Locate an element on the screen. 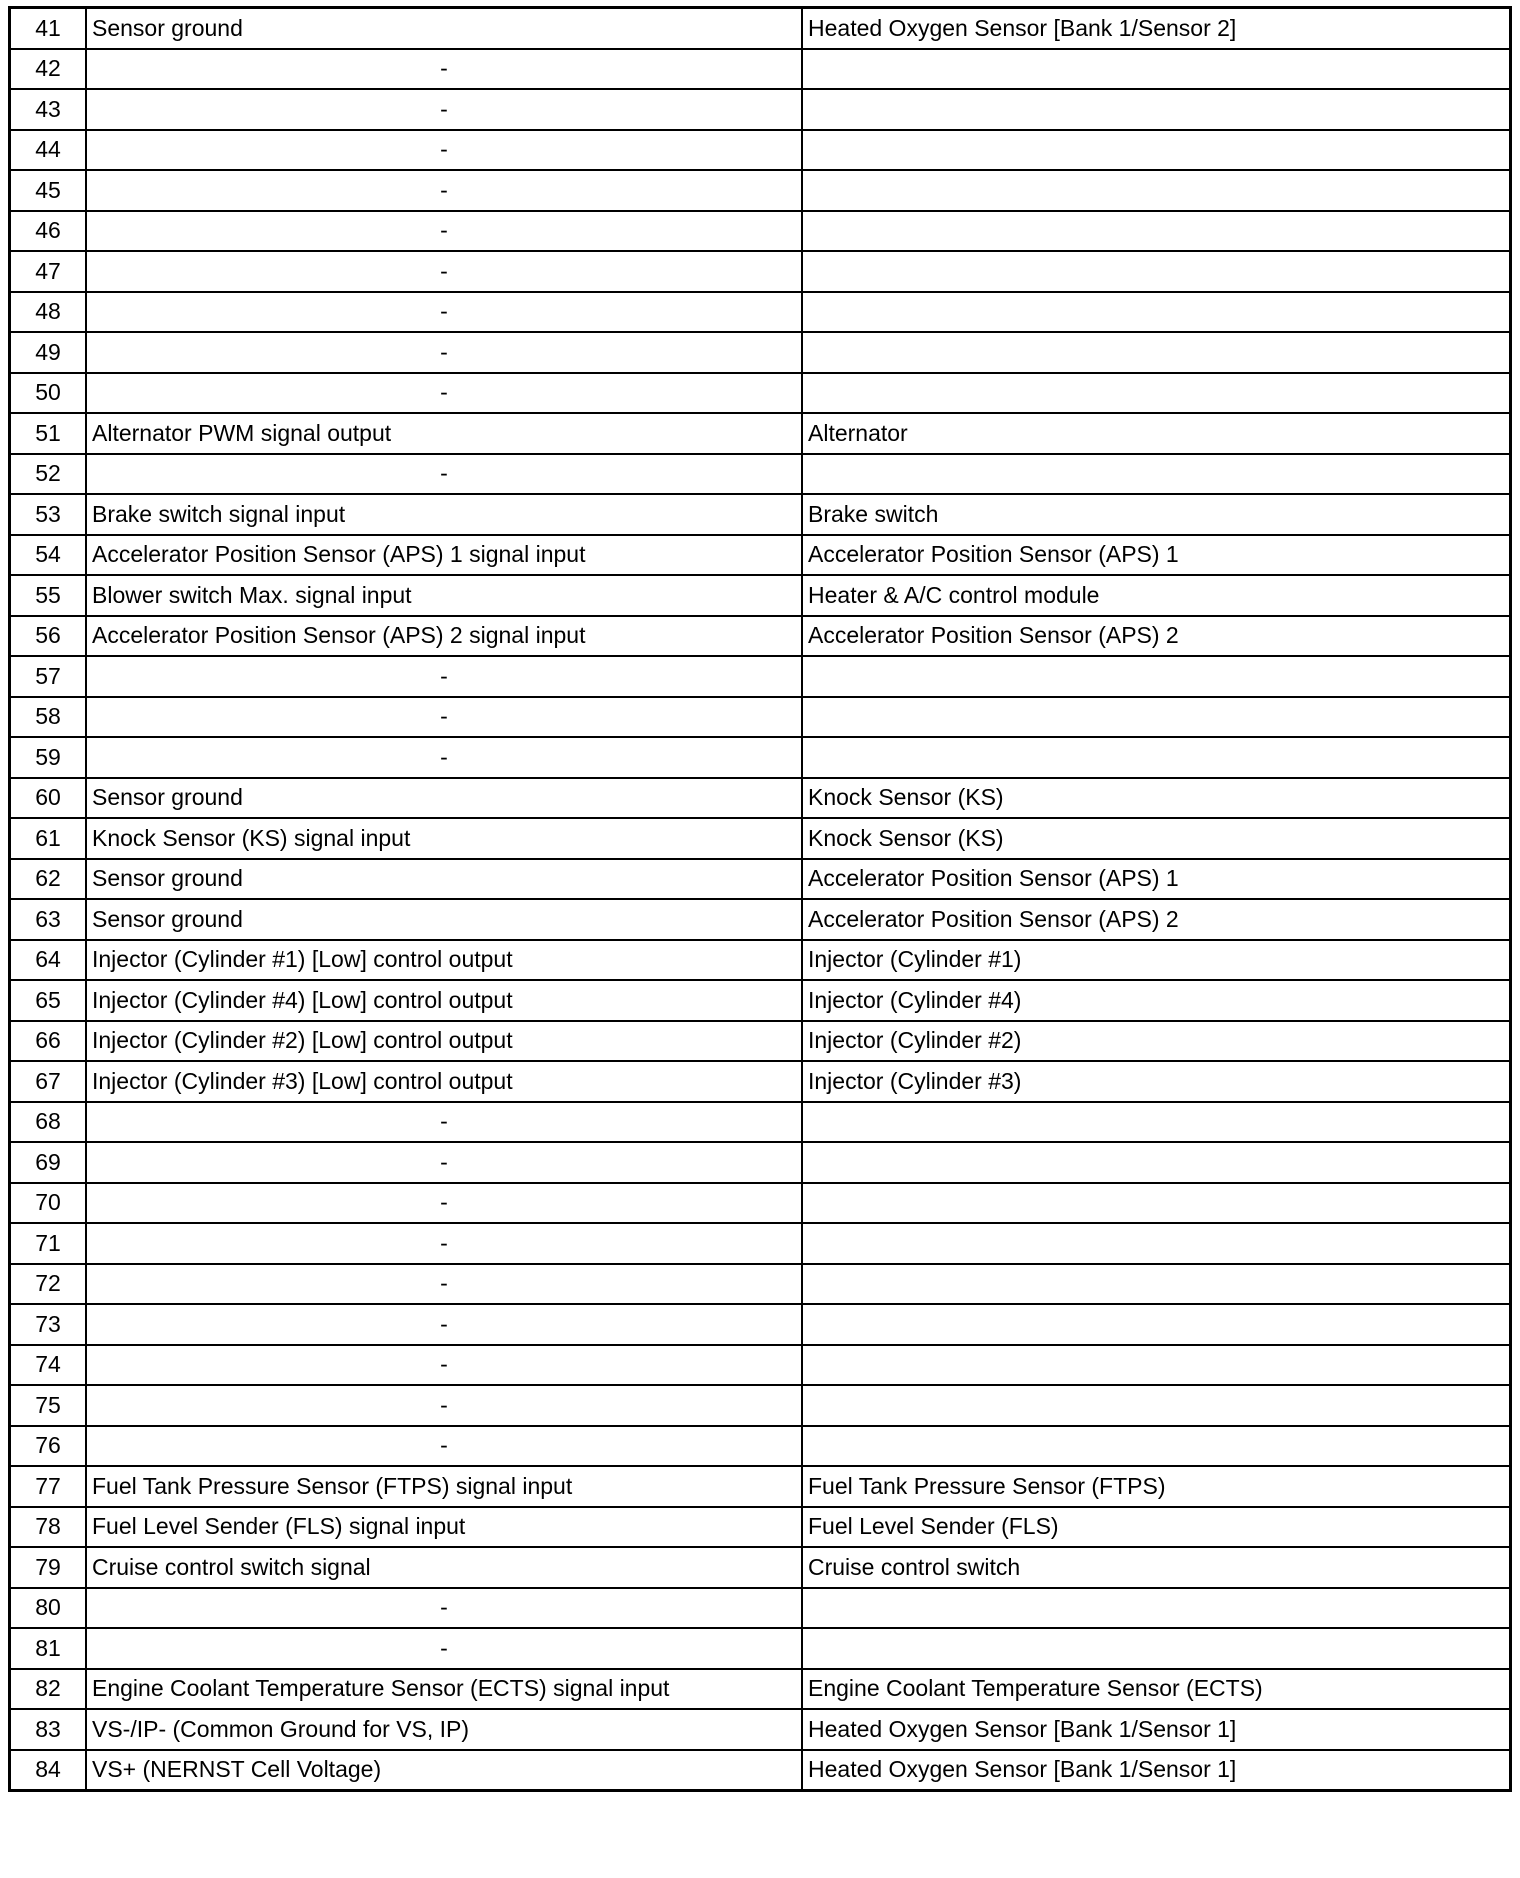 Image resolution: width=1520 pixels, height=1878 pixels. pin-cell: 62 is located at coordinates (47, 878).